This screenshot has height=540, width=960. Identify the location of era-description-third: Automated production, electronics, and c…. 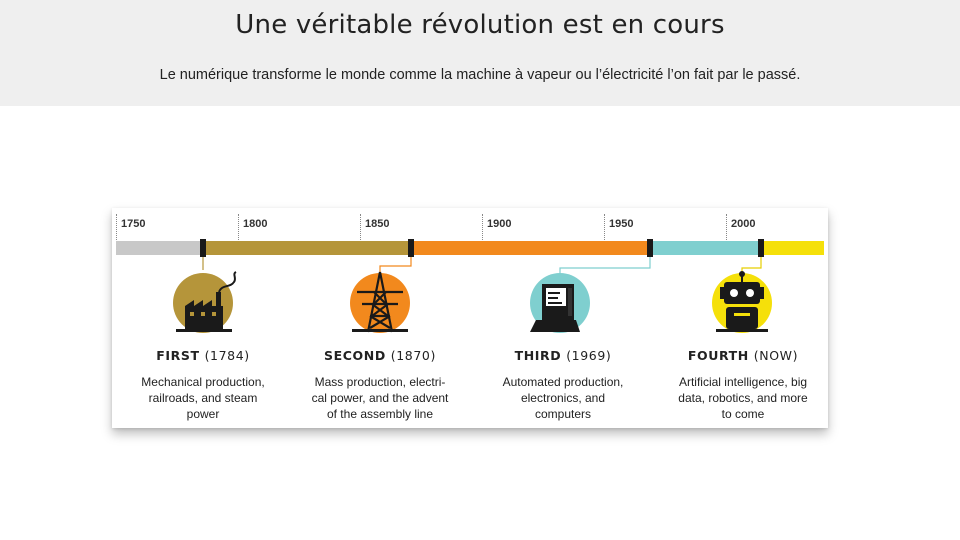
(563, 398).